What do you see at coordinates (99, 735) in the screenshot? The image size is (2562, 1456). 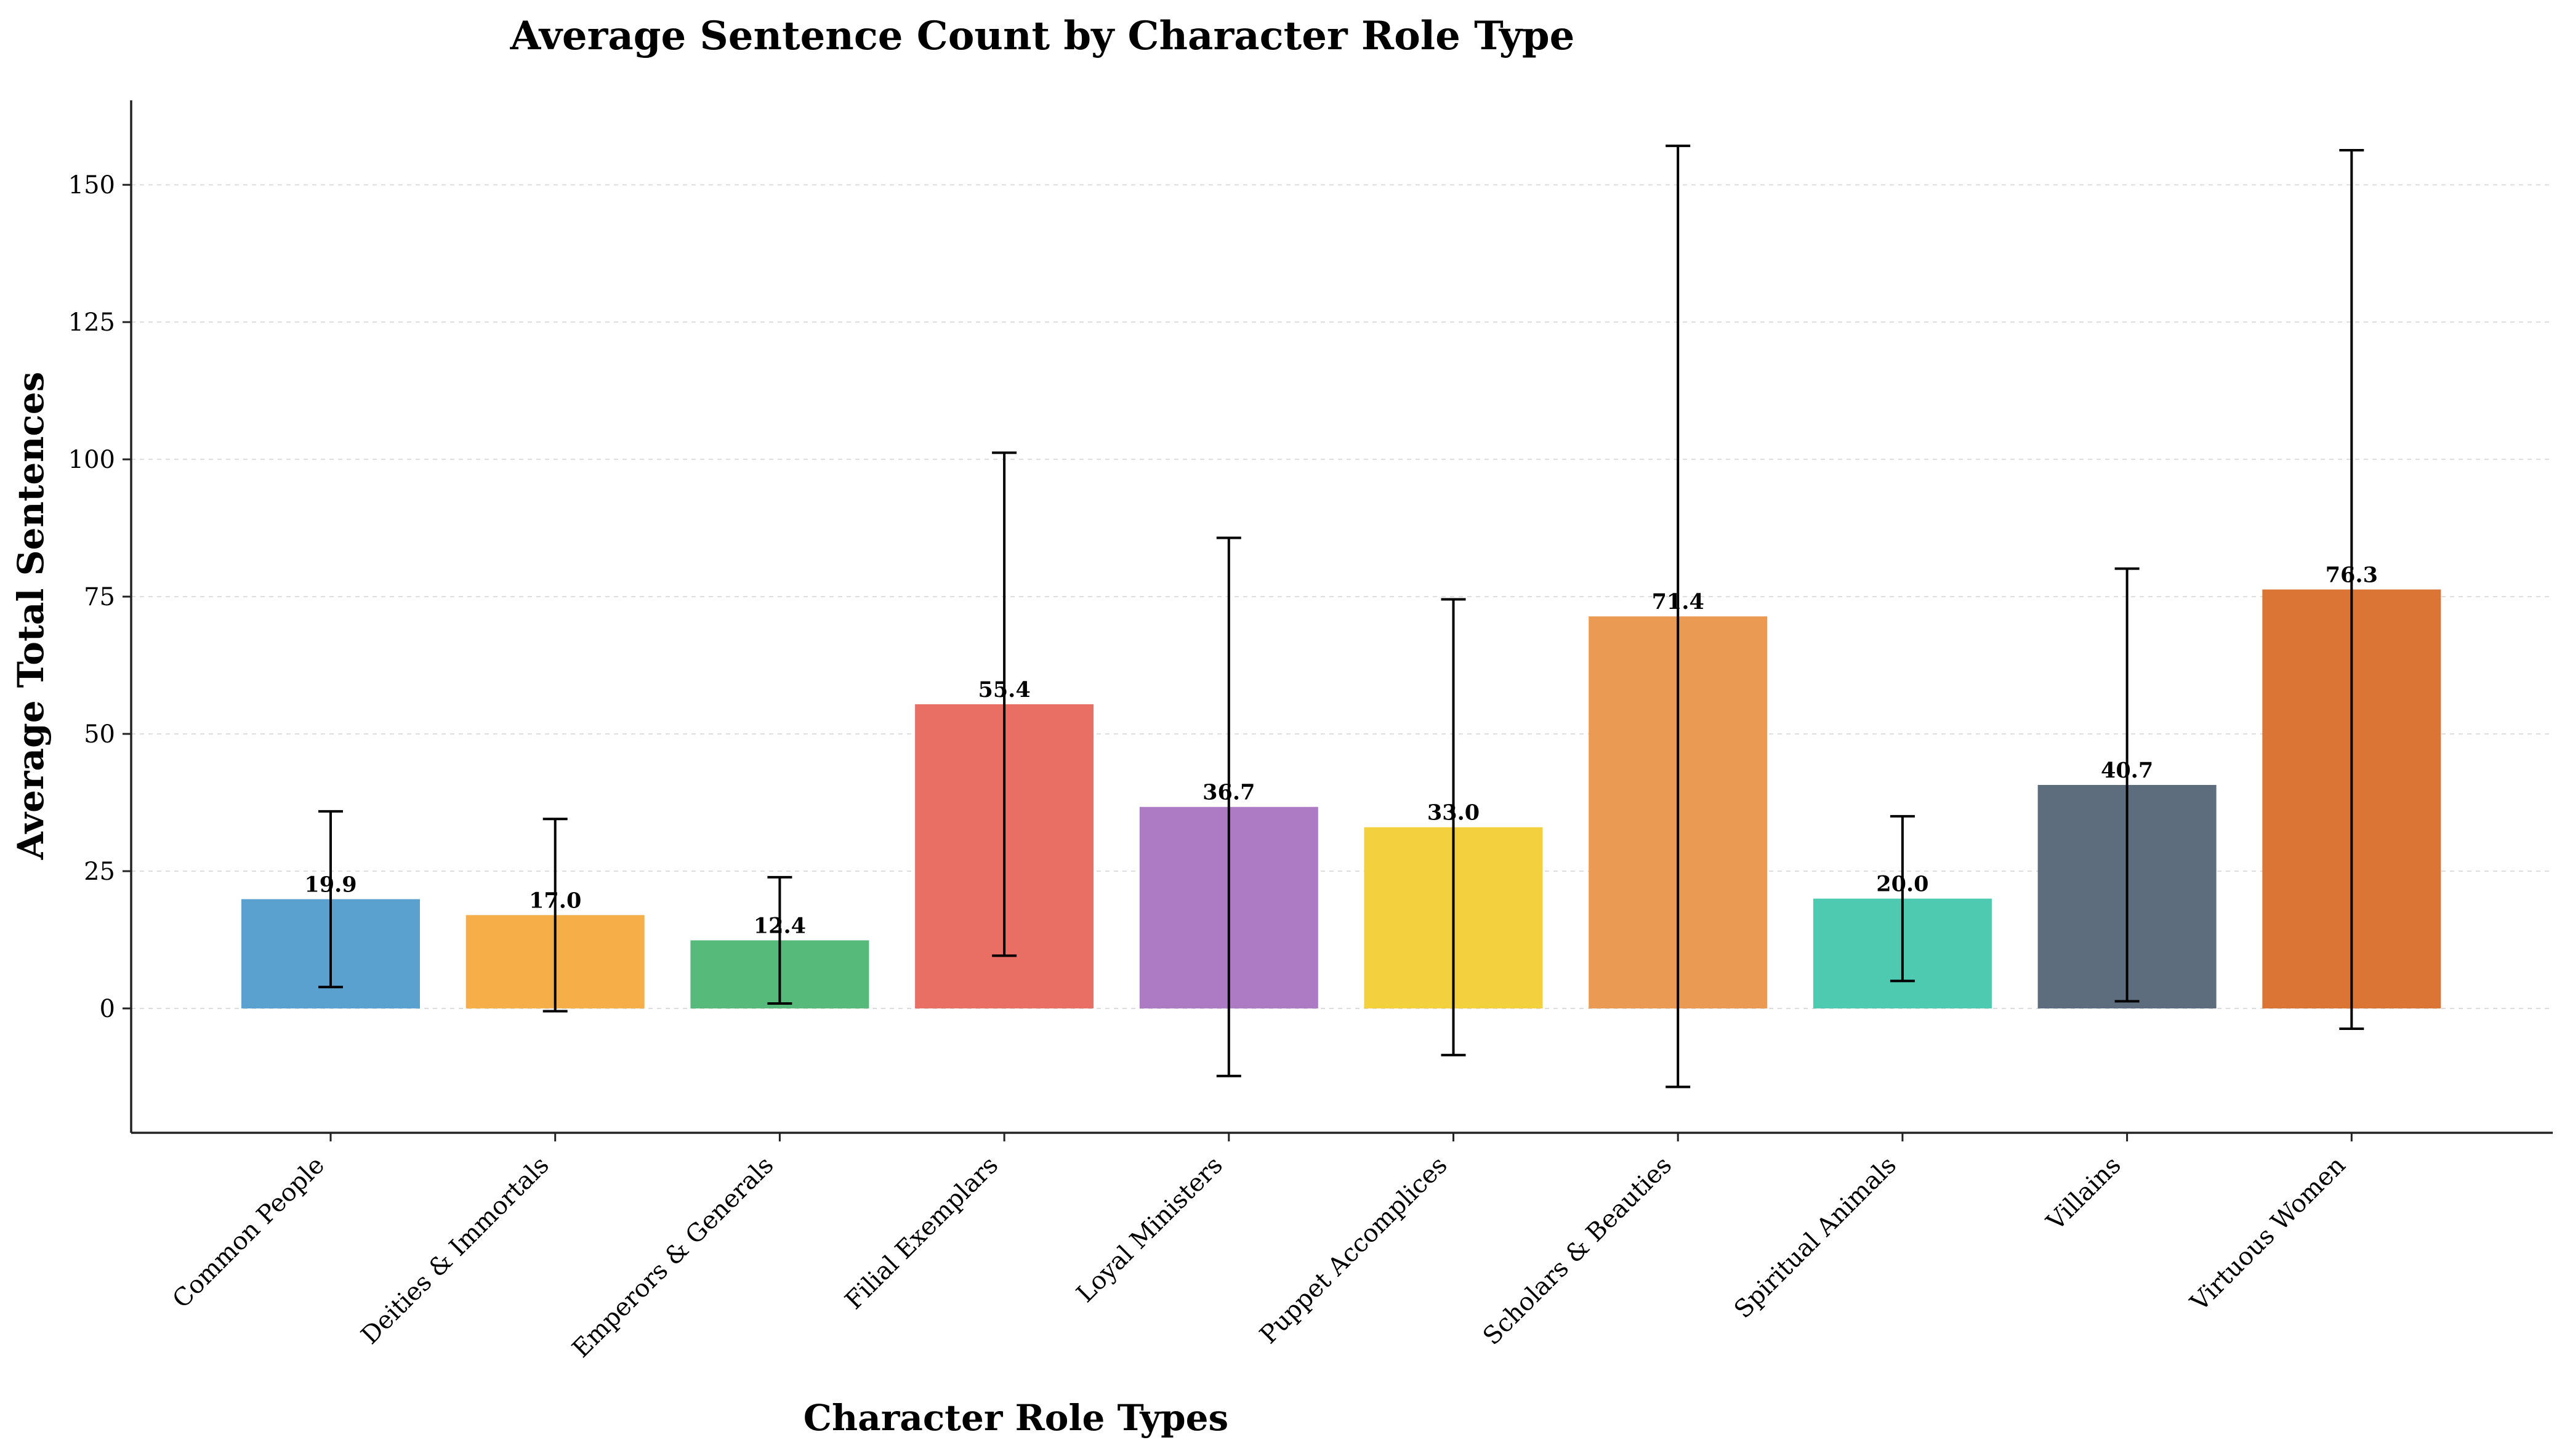 I see `y-tick-label: 50` at bounding box center [99, 735].